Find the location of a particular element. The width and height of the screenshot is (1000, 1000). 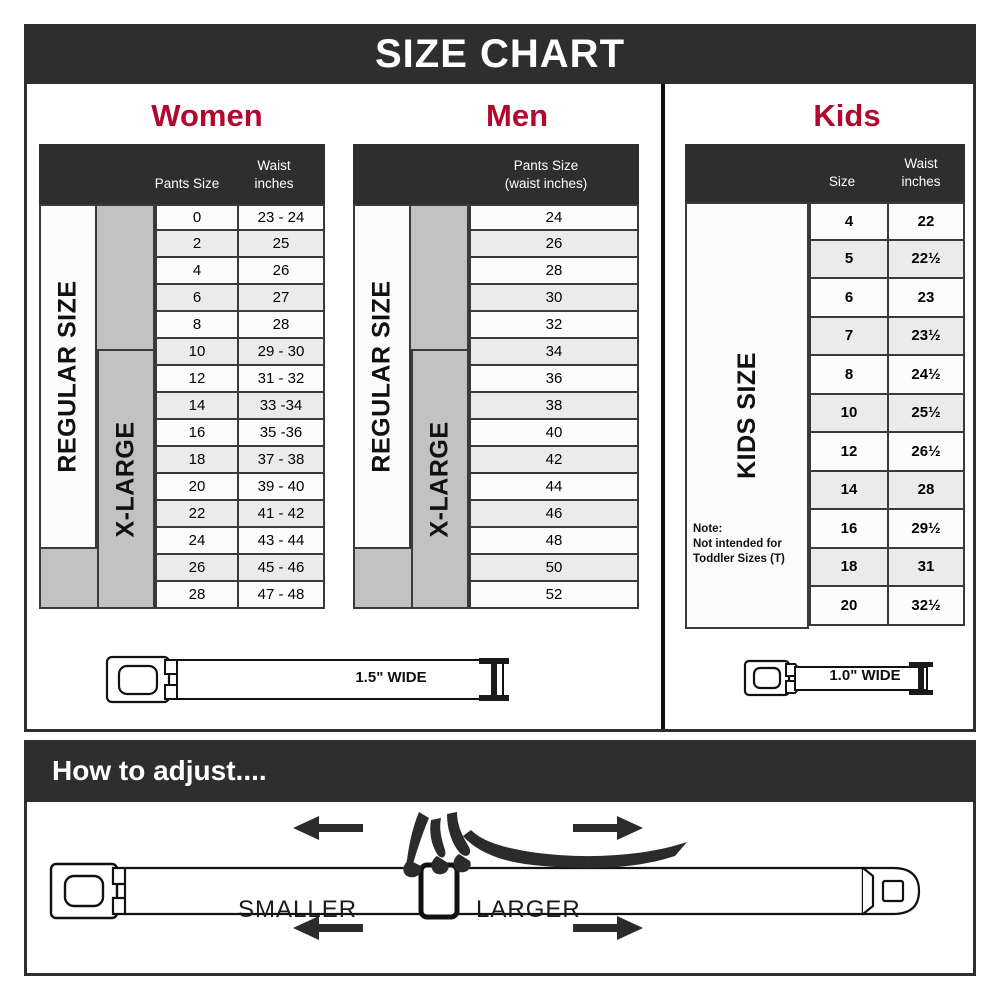

women-cell-size: 26 is located at coordinates (197, 567).